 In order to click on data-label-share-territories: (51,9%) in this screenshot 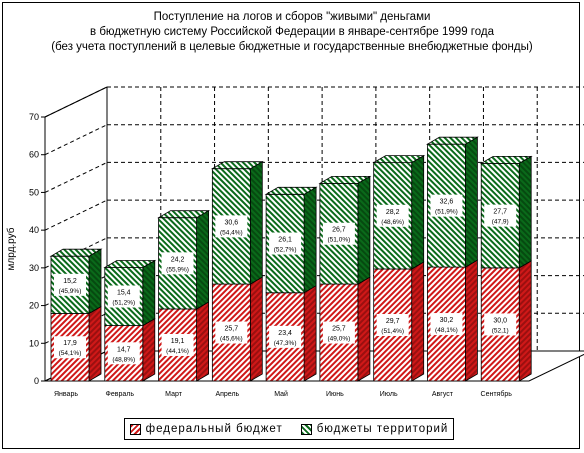, I will do `click(446, 212)`.